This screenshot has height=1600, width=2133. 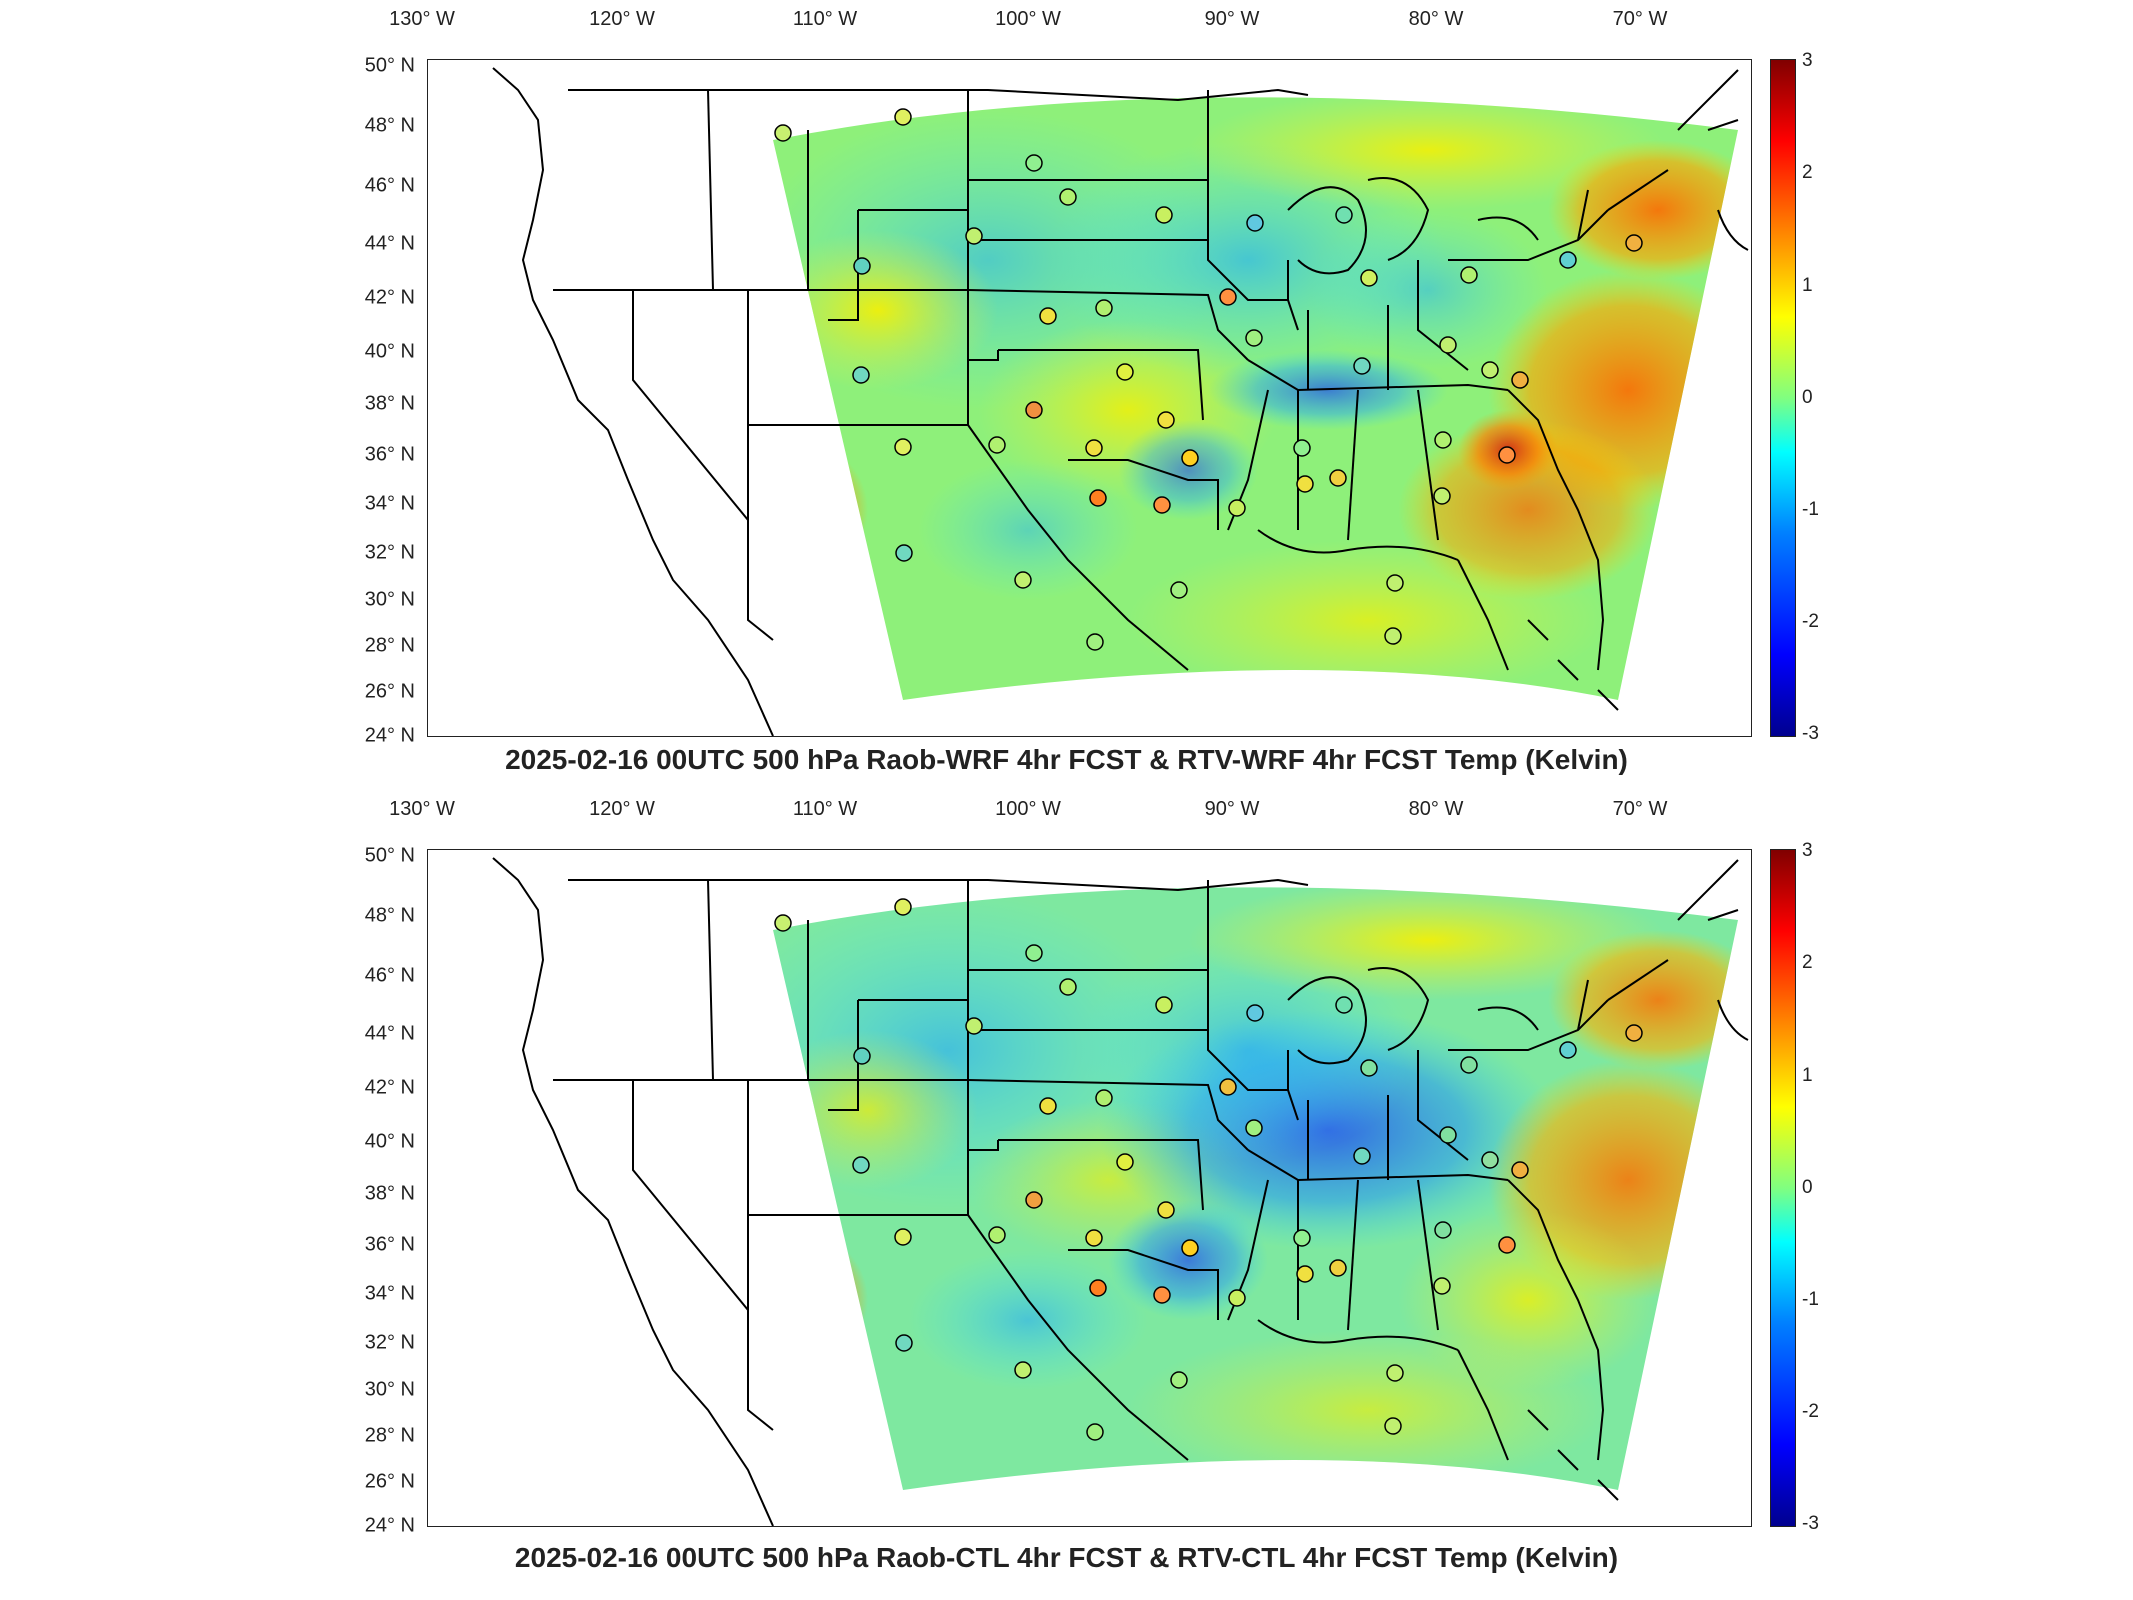 What do you see at coordinates (1807, 1075) in the screenshot?
I see `colorbar-tick: 1` at bounding box center [1807, 1075].